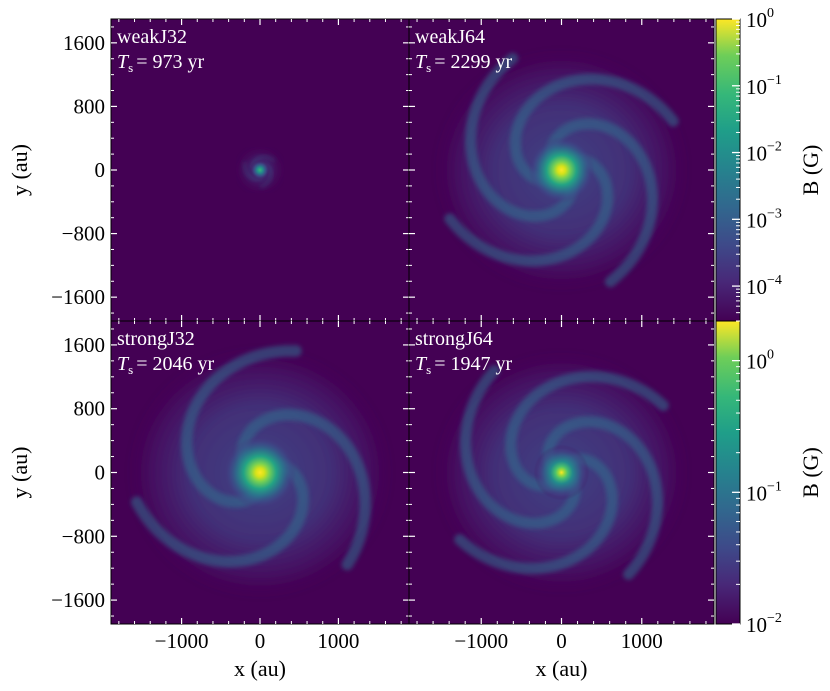  What do you see at coordinates (463, 365) in the screenshot?
I see `panel-time-label: Ts = 1947 yr` at bounding box center [463, 365].